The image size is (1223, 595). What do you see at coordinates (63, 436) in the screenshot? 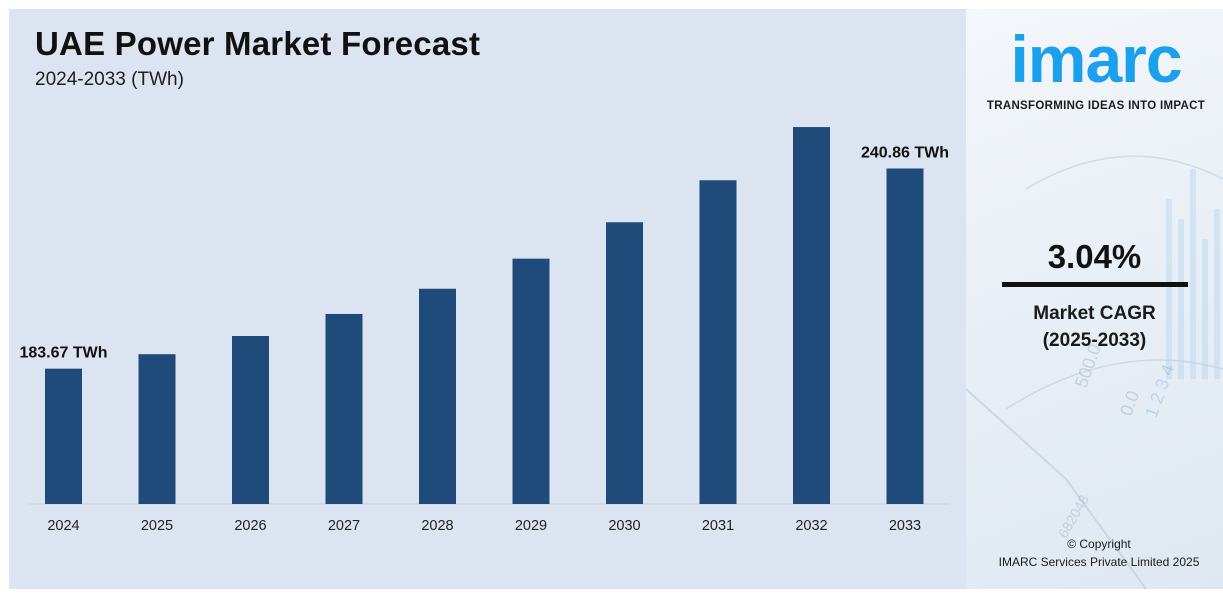
I see `bar-2024` at bounding box center [63, 436].